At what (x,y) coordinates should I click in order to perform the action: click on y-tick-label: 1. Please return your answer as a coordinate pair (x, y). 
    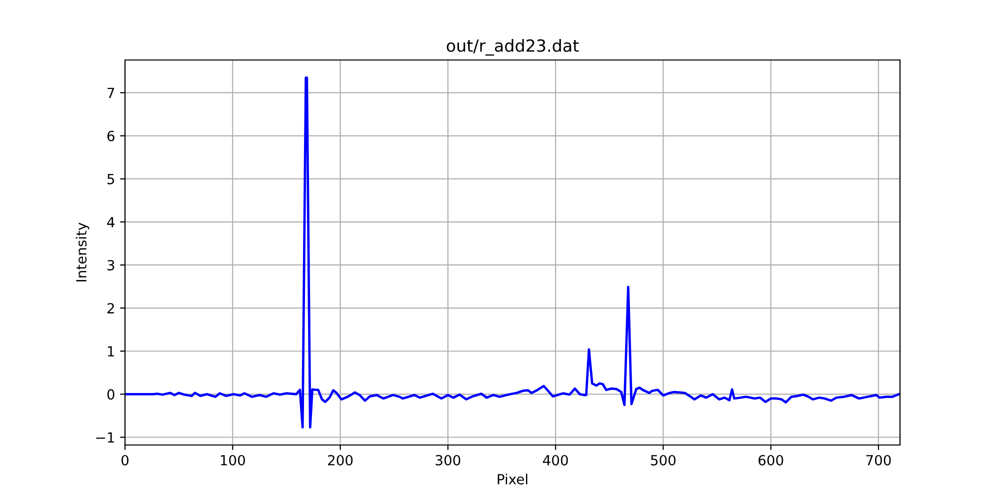
    Looking at the image, I should click on (111, 351).